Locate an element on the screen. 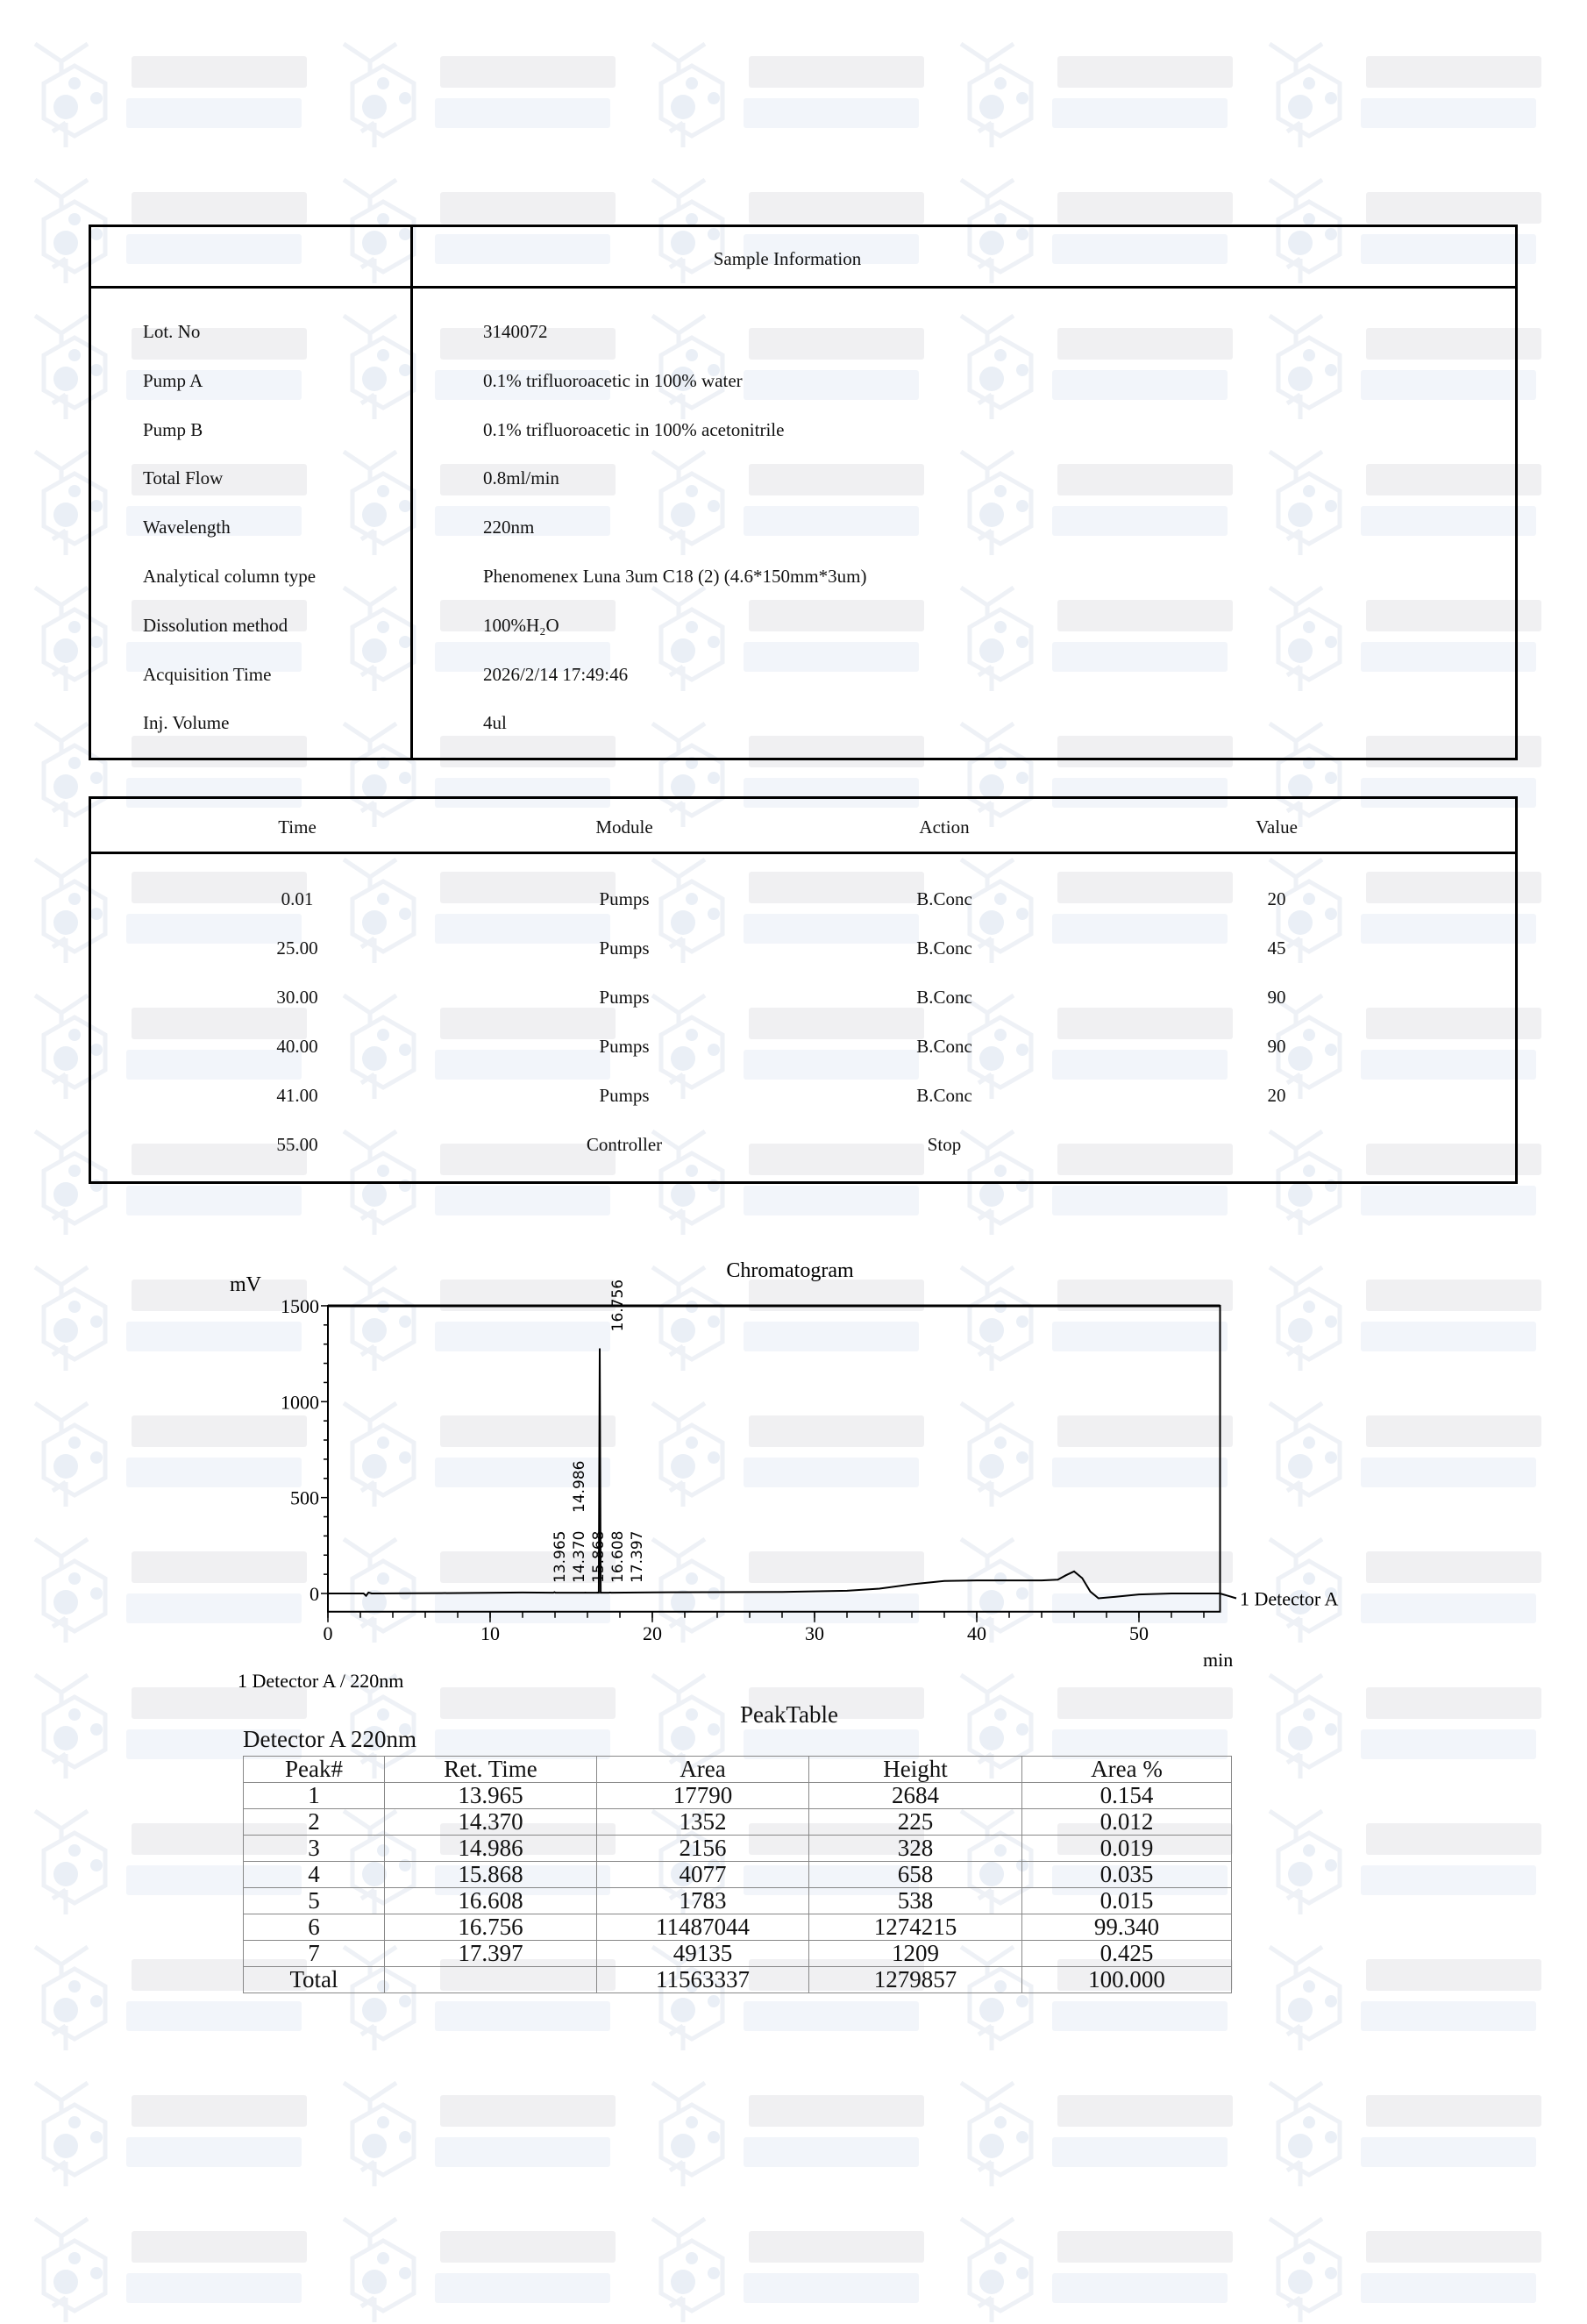 Image resolution: width=1587 pixels, height=2324 pixels. peak-table-cell: 0.154 is located at coordinates (1126, 1795).